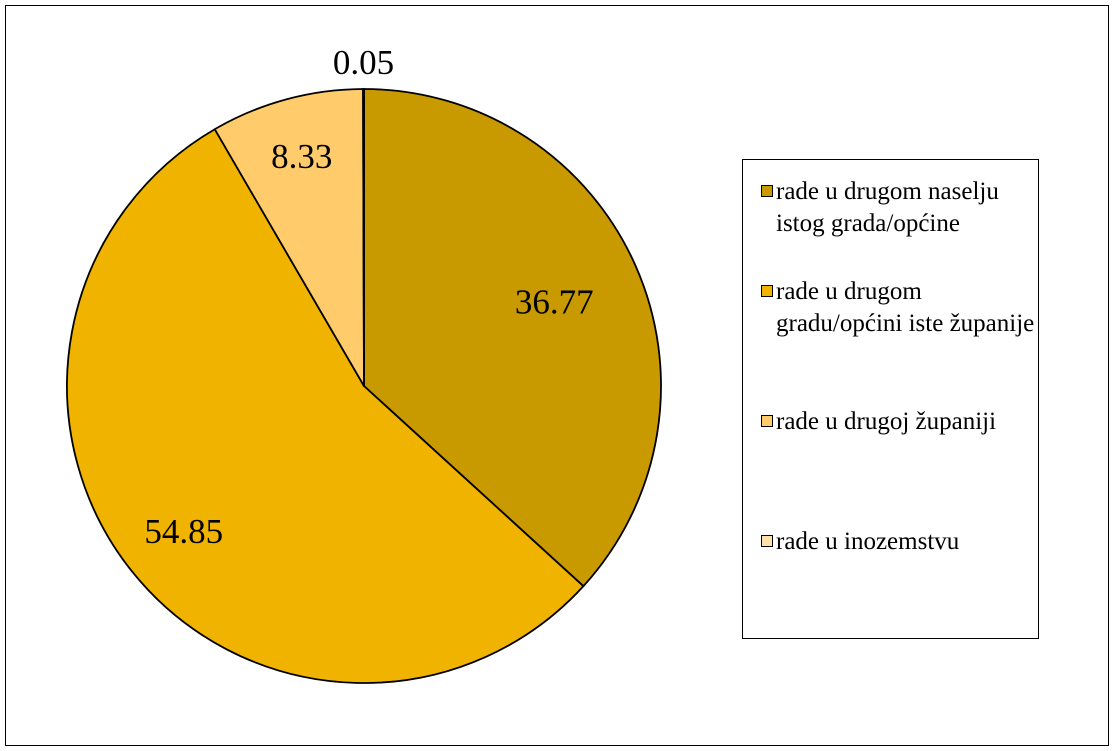  What do you see at coordinates (887, 207) in the screenshot?
I see `legend-label-drugo-naselje: rade u drugom naselju istog grada/općine` at bounding box center [887, 207].